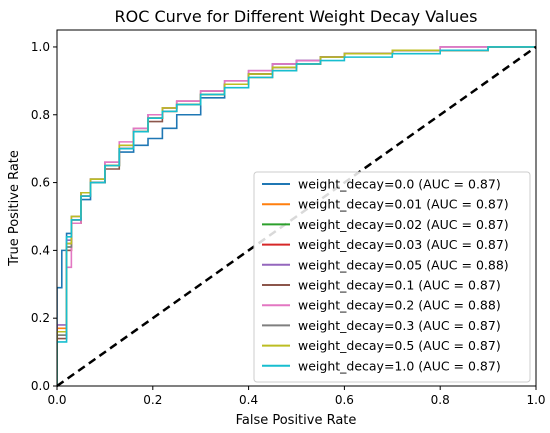  Describe the element at coordinates (152, 400) in the screenshot. I see `x-tick-label: 0.2` at that location.